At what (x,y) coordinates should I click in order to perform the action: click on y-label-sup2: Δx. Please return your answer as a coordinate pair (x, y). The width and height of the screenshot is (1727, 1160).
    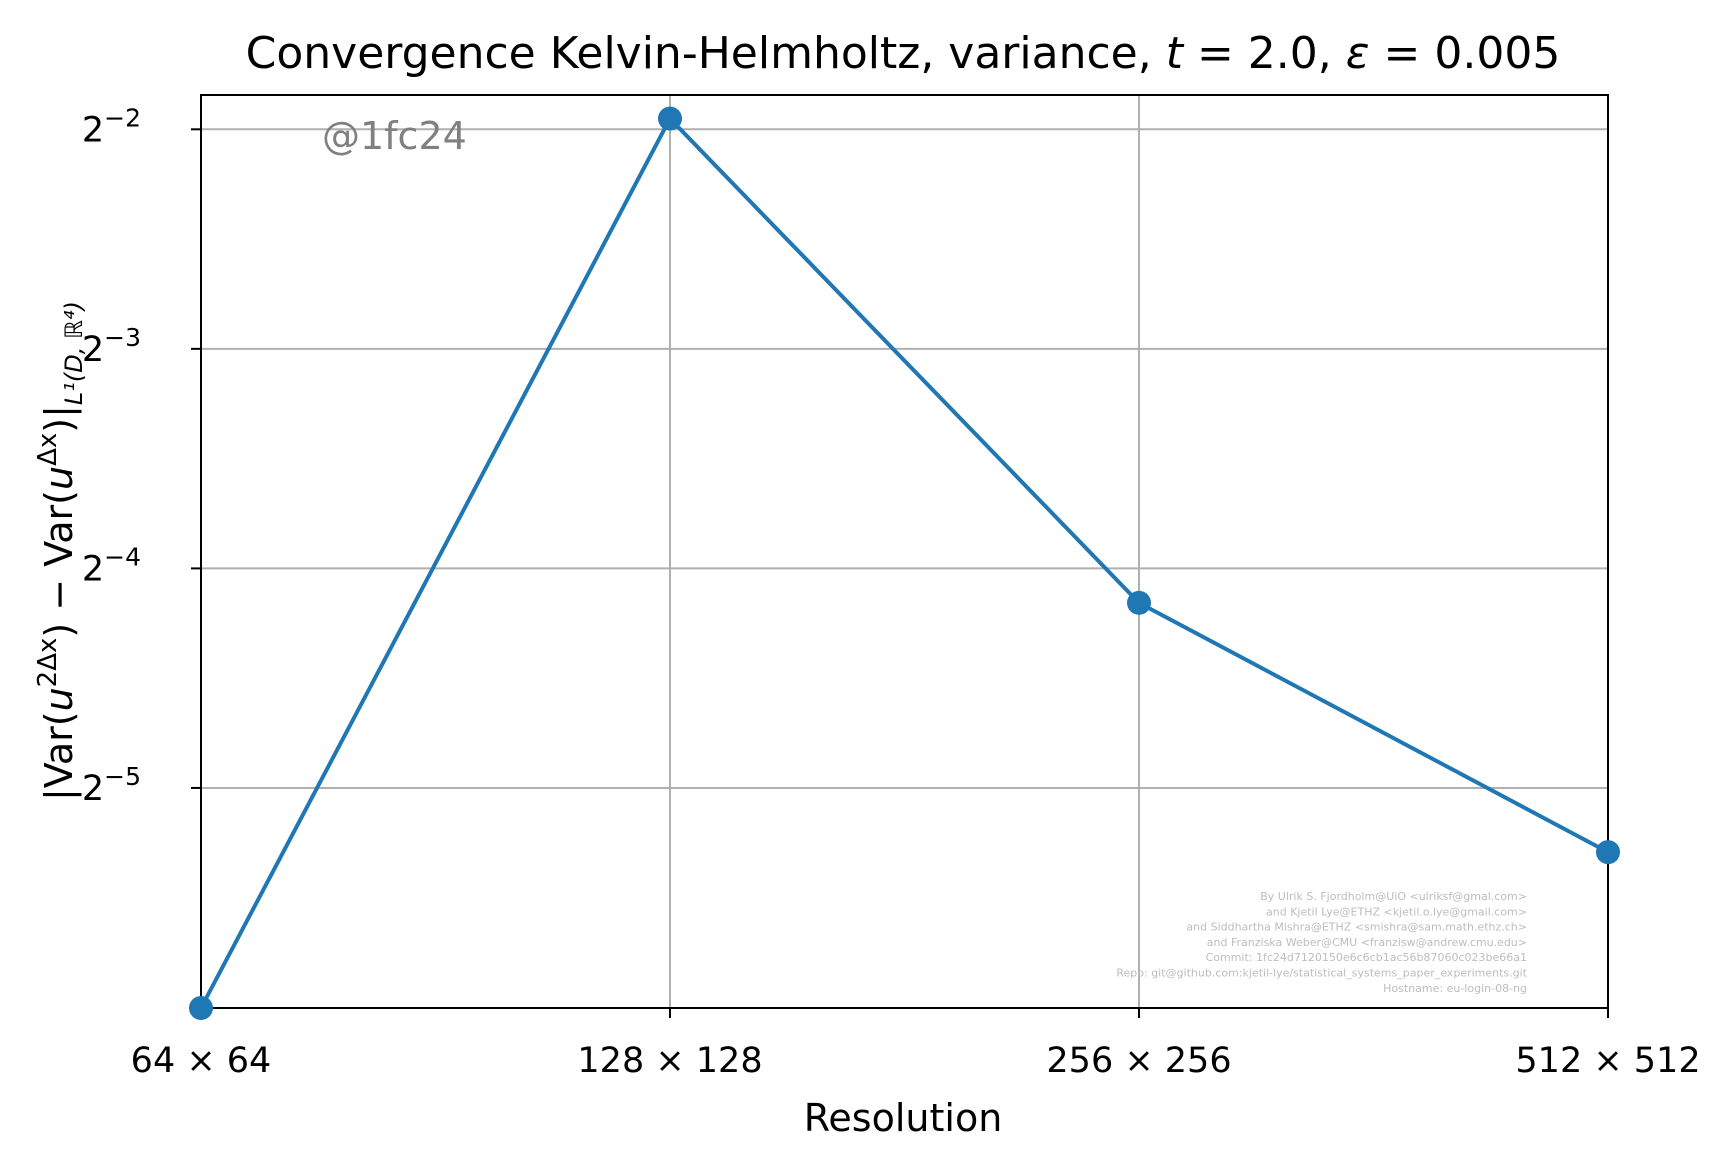
    Looking at the image, I should click on (48, 449).